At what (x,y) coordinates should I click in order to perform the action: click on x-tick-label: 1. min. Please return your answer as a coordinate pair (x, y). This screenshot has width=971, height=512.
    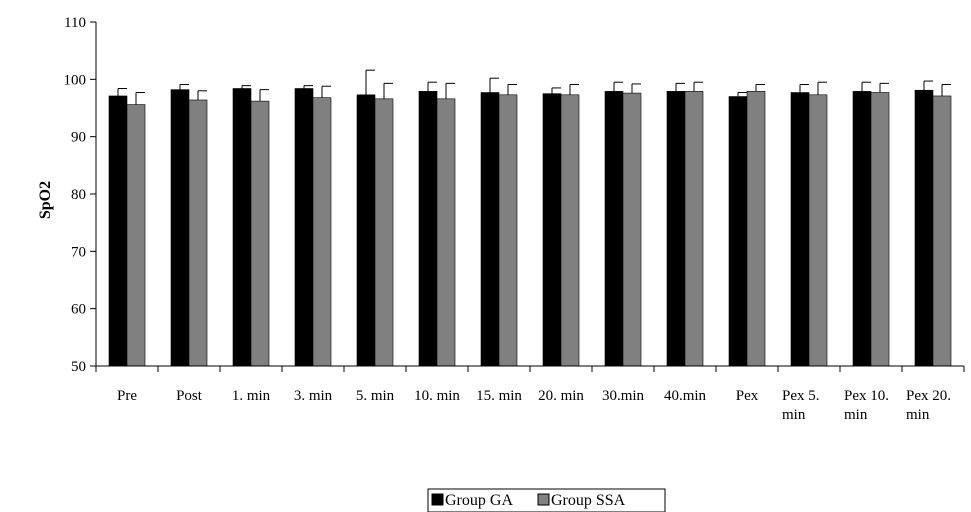
    Looking at the image, I should click on (251, 396).